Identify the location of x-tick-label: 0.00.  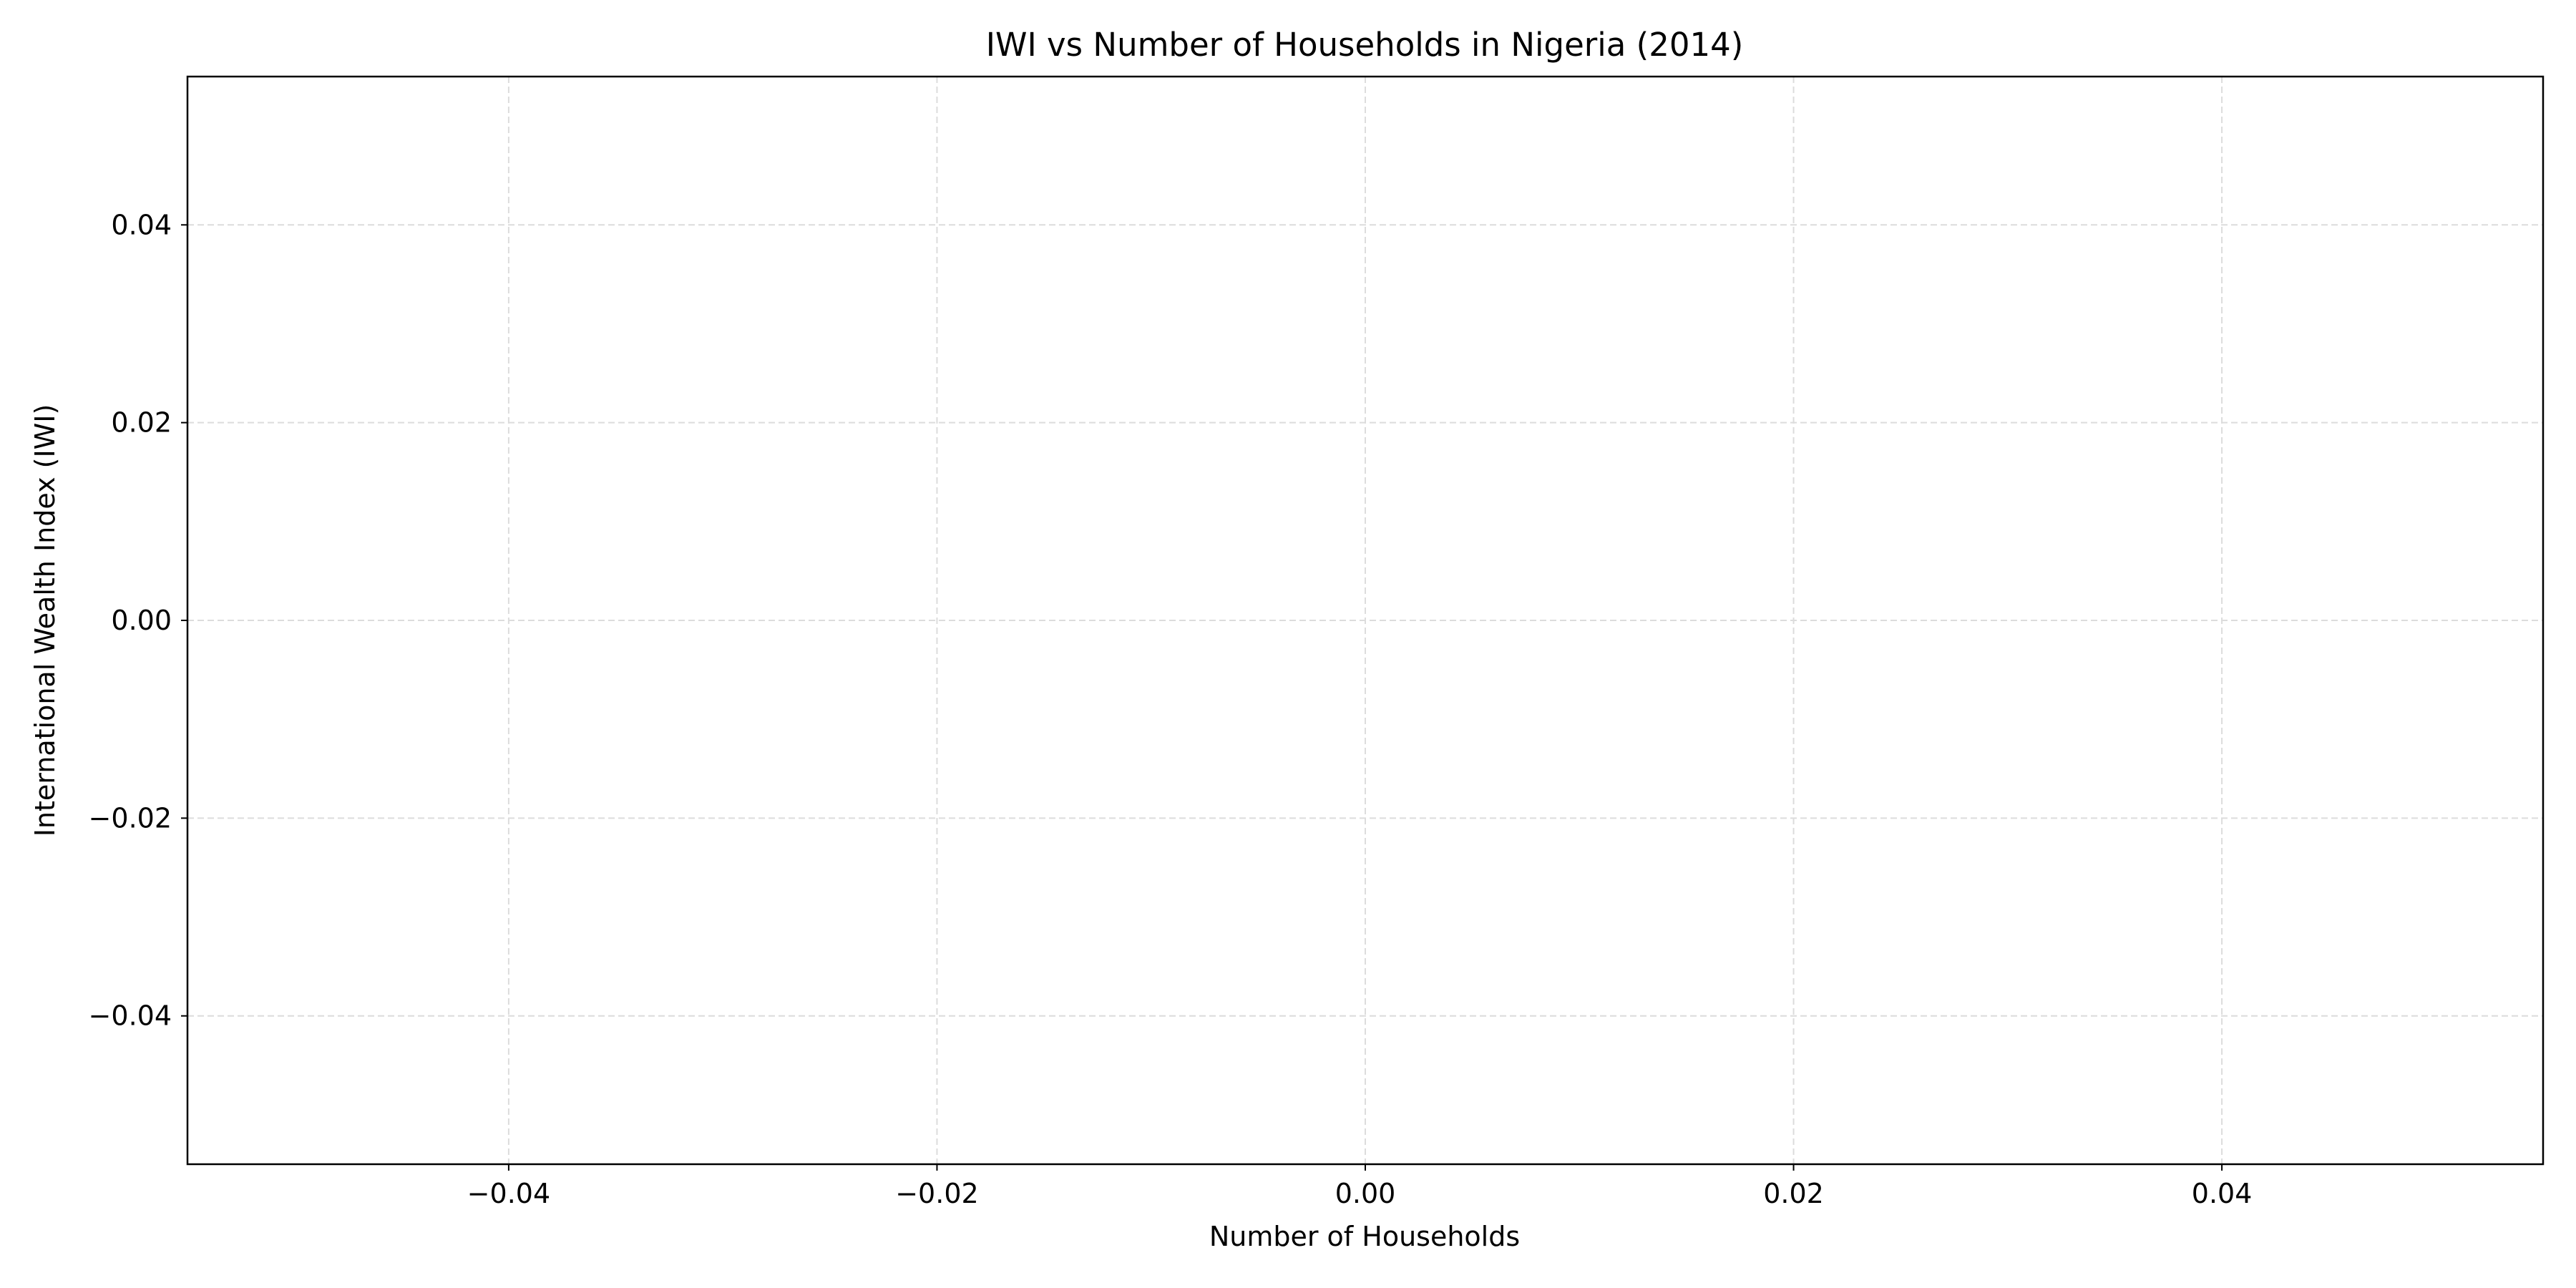
(1365, 1193).